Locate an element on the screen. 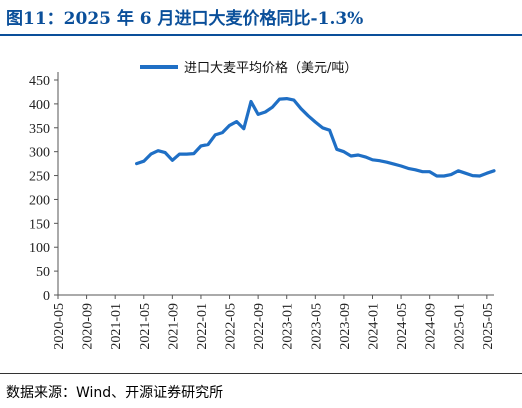  x-tick-label: 2020-05 is located at coordinates (59, 326).